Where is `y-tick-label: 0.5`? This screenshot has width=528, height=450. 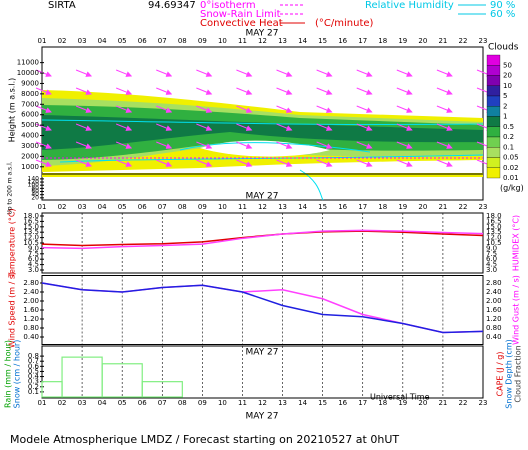
y-tick-label: 0.5 is located at coordinates (33, 371).